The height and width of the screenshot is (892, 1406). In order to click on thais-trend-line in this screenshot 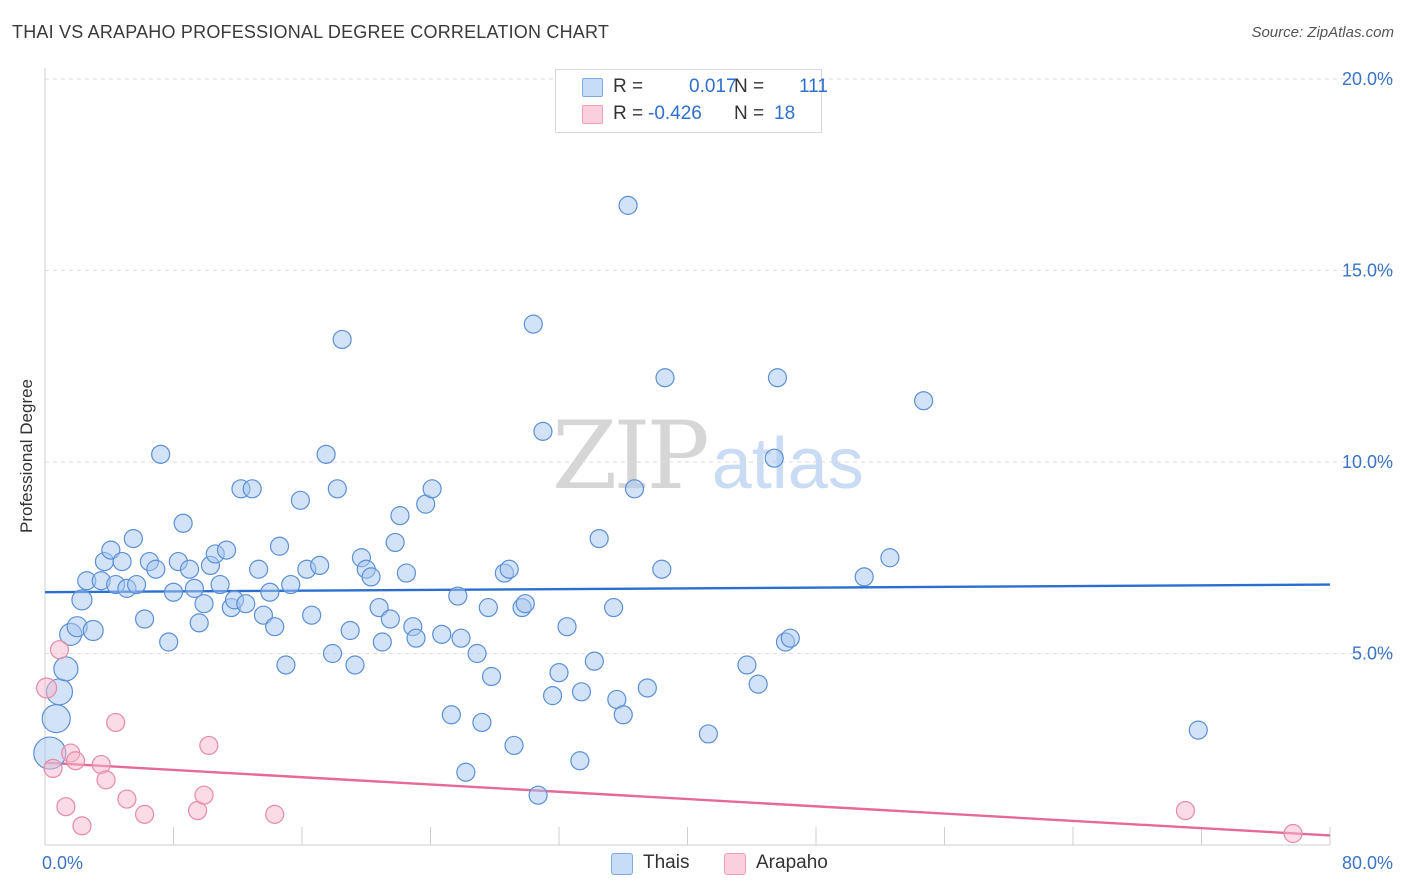, I will do `click(687, 588)`.